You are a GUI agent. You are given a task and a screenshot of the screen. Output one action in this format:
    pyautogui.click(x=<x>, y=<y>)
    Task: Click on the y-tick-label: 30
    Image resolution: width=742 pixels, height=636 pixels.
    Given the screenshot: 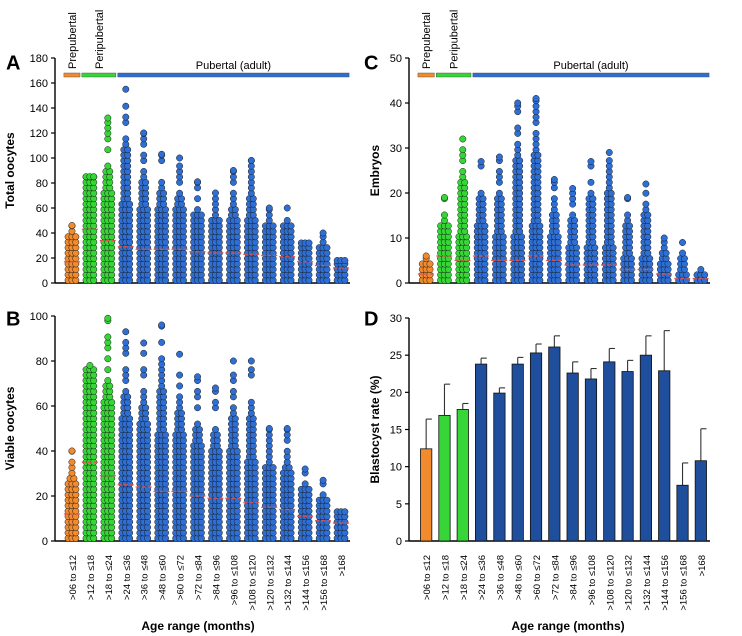 What is the action you would take?
    pyautogui.click(x=396, y=319)
    